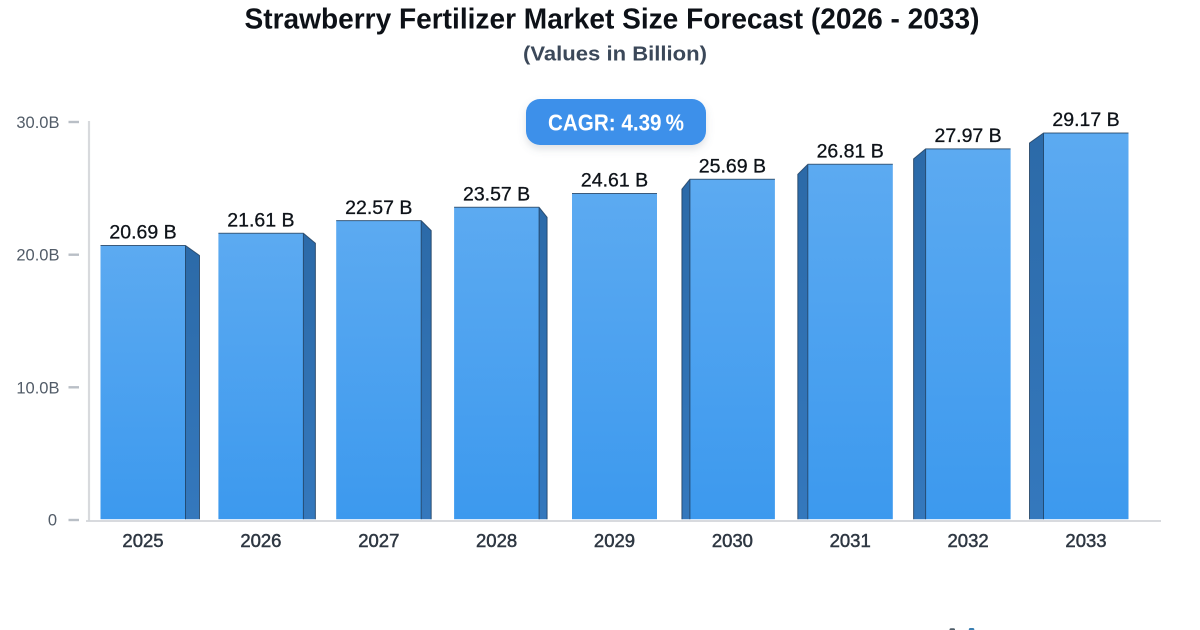 The width and height of the screenshot is (1200, 630). I want to click on svg-text: (Values in Billion), so click(615, 55).